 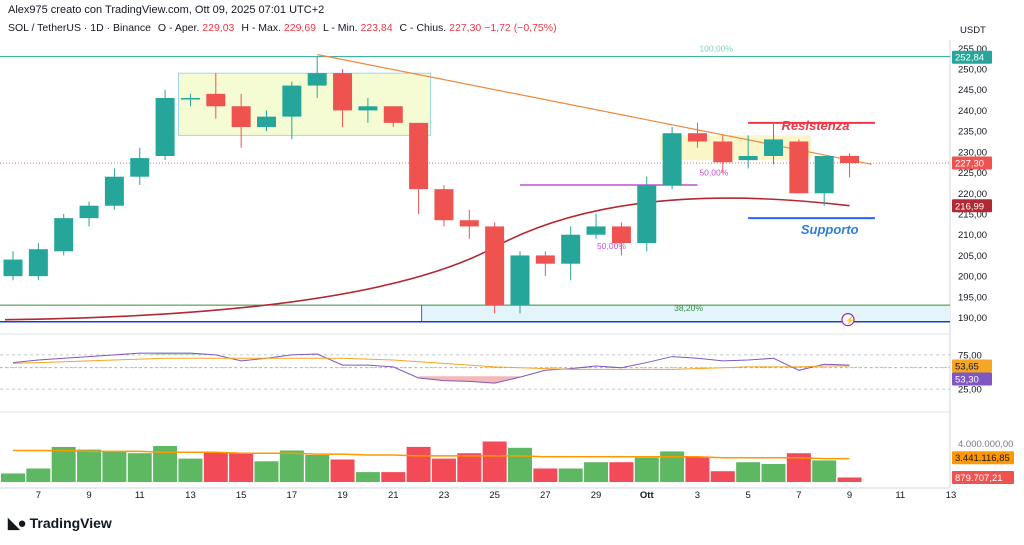 What do you see at coordinates (431, 363) in the screenshot?
I see `rsi-signal-line` at bounding box center [431, 363].